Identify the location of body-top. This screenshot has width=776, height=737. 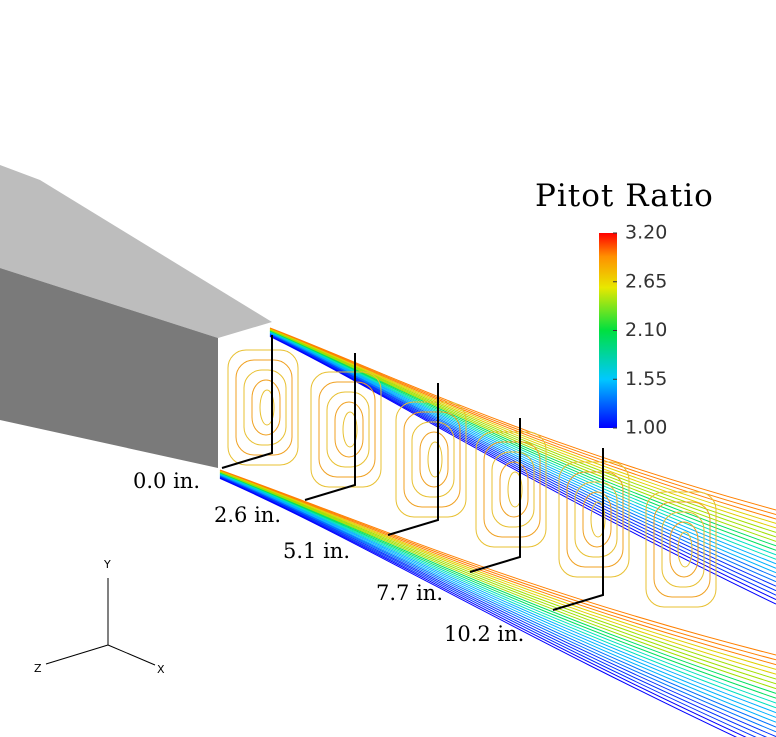
(136, 251).